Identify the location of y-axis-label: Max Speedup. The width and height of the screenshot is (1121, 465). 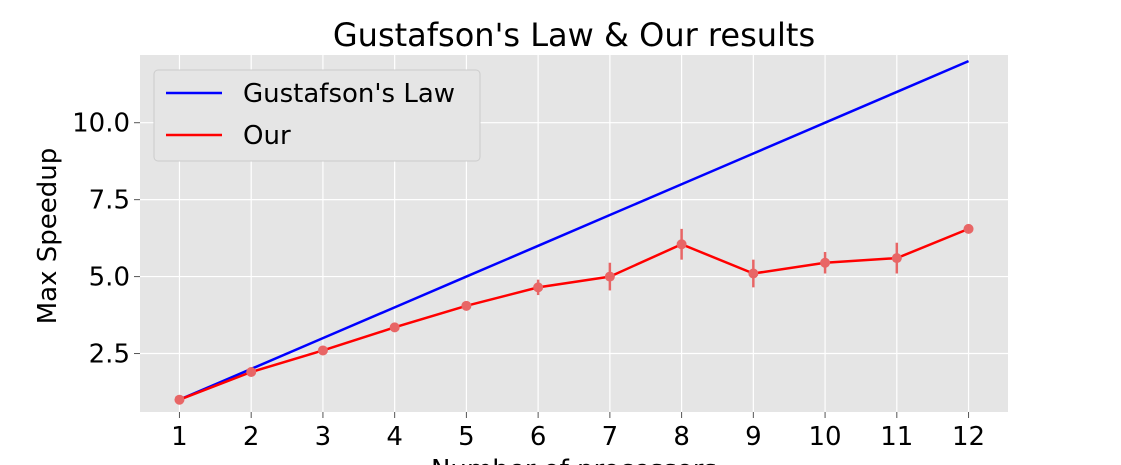
(48, 236).